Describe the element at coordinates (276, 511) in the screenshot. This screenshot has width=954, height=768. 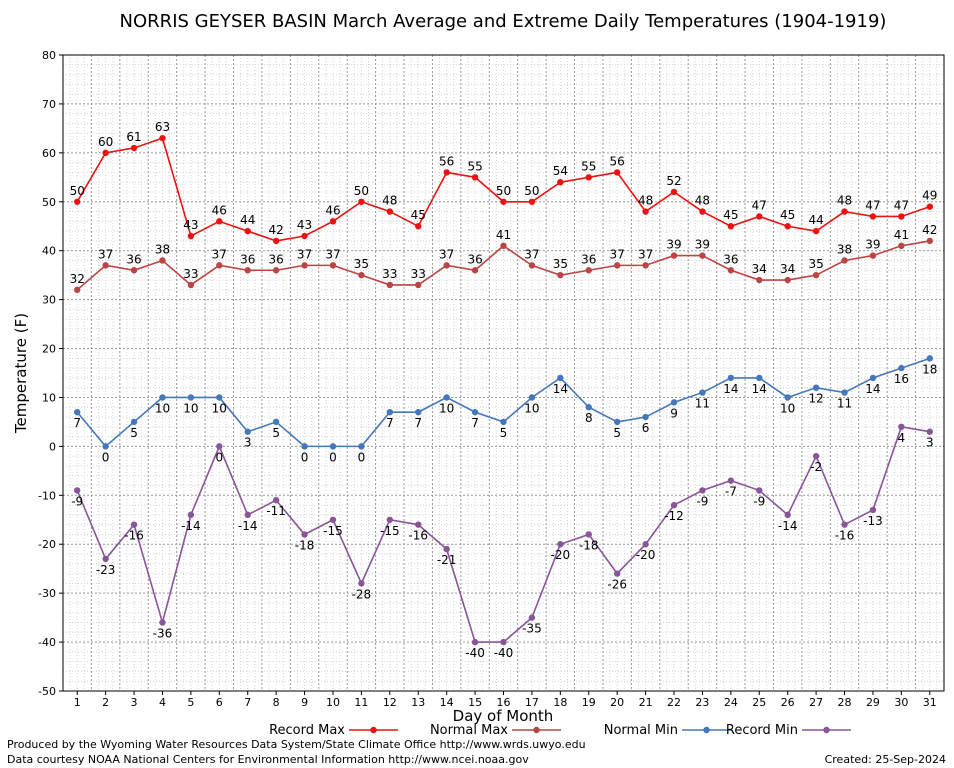
I see `data-label: -11` at that location.